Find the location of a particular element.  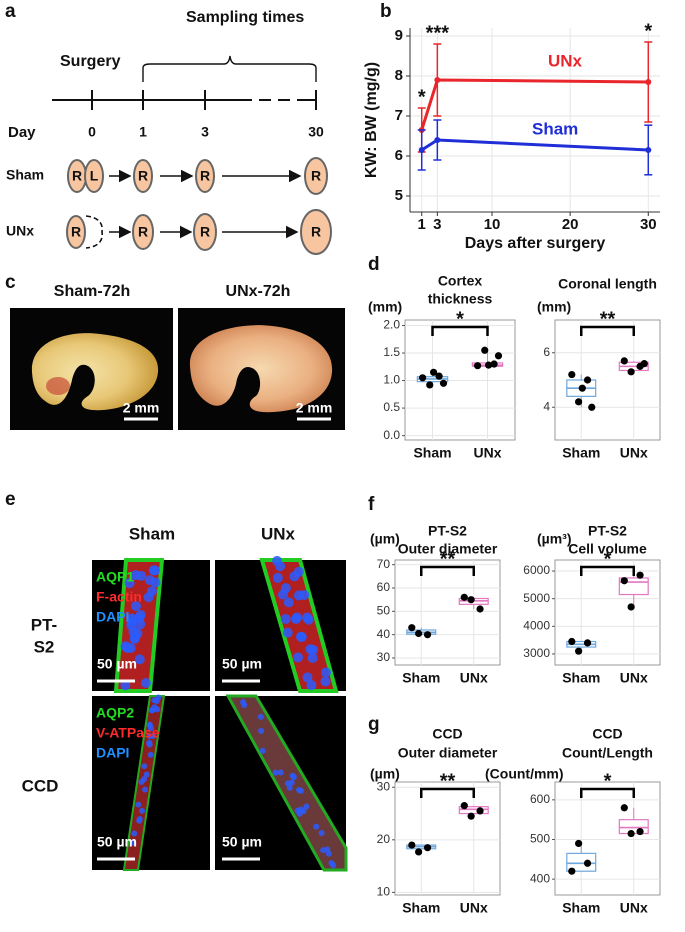

chart-title: Cortex is located at coordinates (460, 281).